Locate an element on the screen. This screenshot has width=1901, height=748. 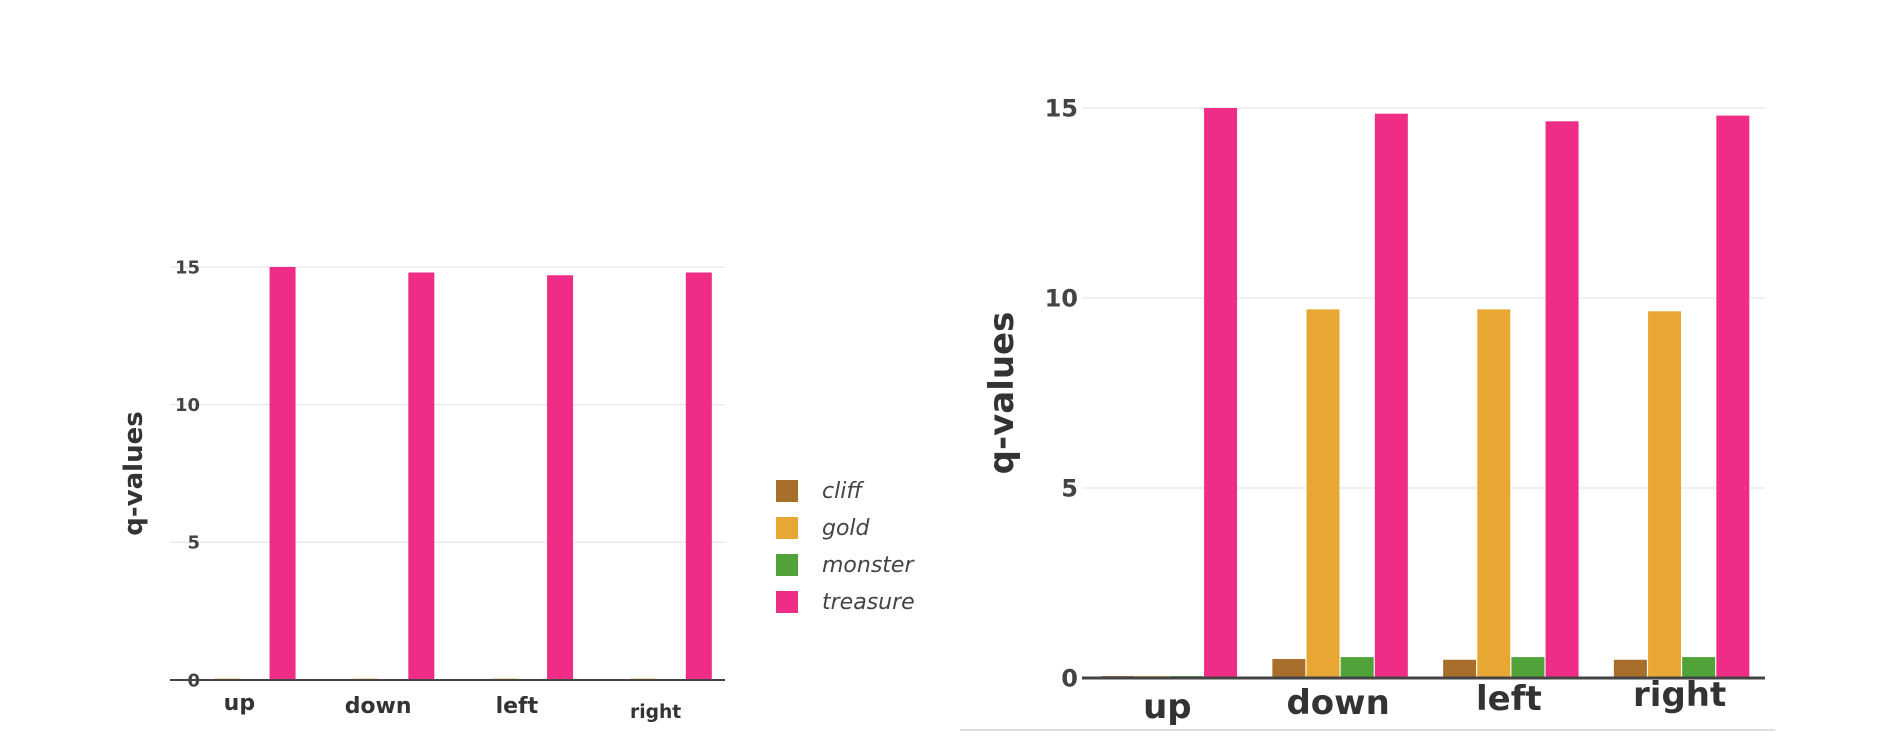
legend: cliff gold monster treasure is located at coordinates (845, 547).